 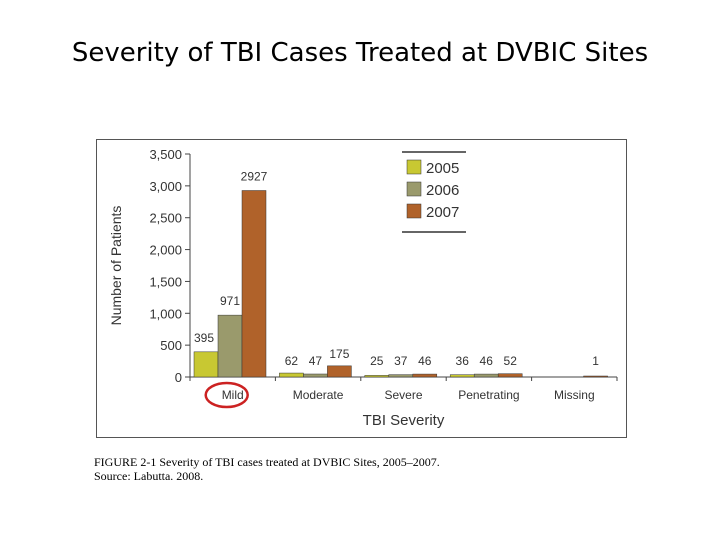 What do you see at coordinates (318, 395) in the screenshot?
I see `x-tick-label-moderate: Moderate` at bounding box center [318, 395].